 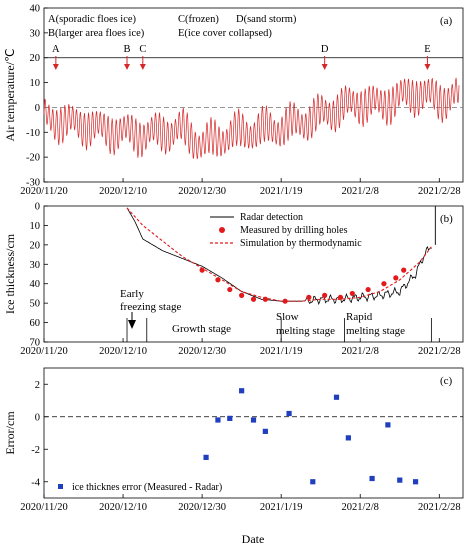 I want to click on event-label: A, so click(x=56, y=49).